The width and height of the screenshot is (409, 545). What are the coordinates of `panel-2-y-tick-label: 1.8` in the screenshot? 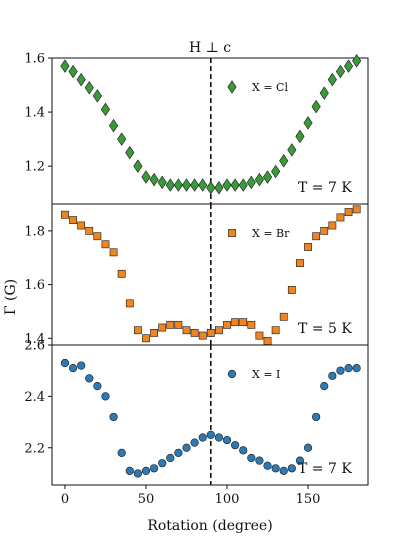 It's located at (34, 231).